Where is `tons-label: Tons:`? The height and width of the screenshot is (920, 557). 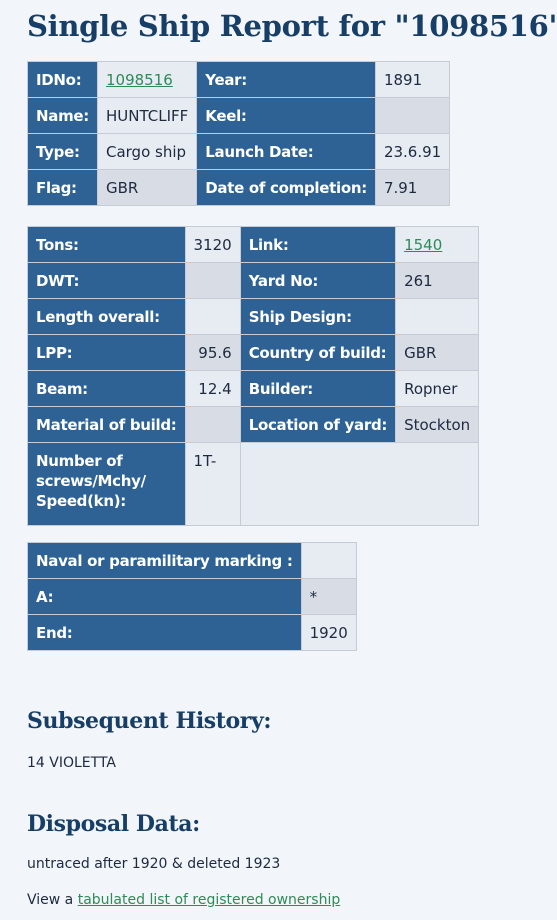
tons-label: Tons: is located at coordinates (106, 244).